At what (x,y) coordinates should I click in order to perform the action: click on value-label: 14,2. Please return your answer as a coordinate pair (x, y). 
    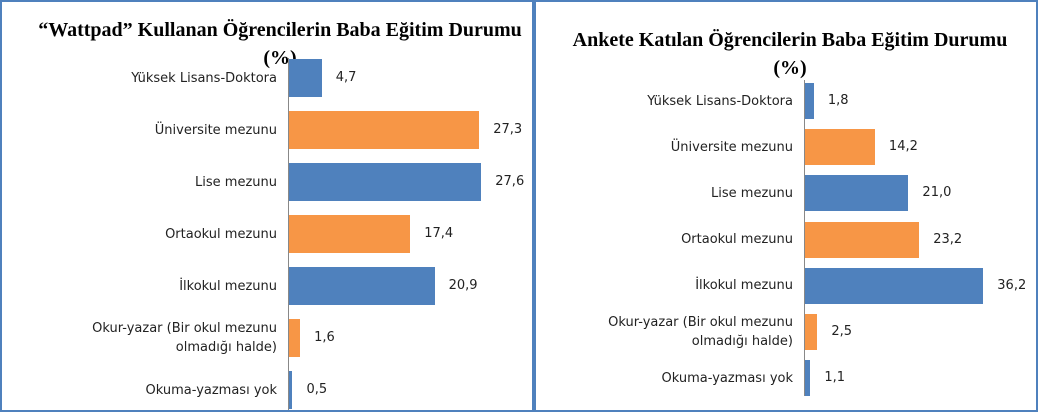
    Looking at the image, I should click on (903, 147).